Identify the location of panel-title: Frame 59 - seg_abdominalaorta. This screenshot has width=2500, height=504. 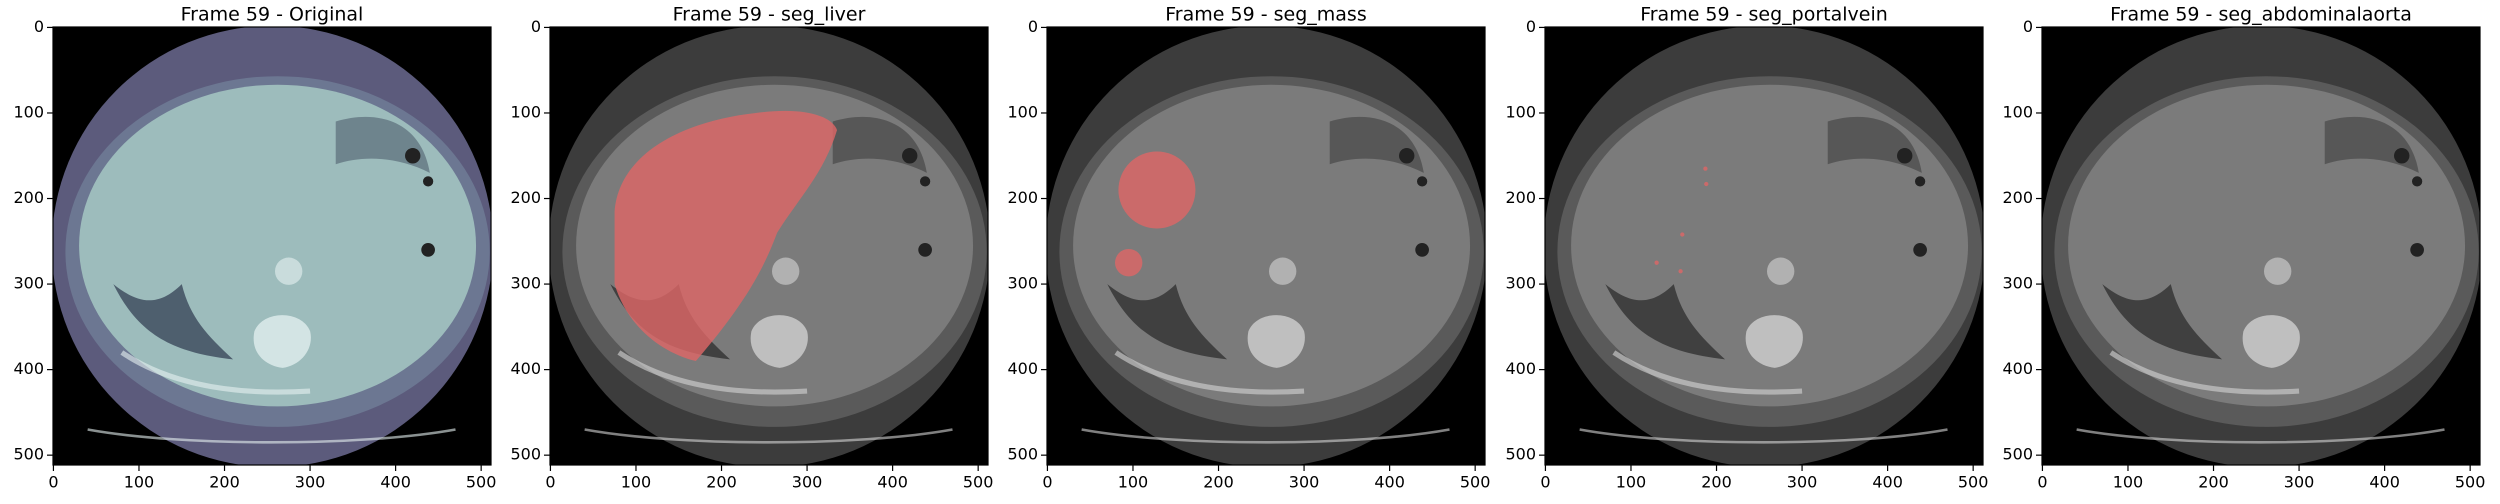
(2261, 15).